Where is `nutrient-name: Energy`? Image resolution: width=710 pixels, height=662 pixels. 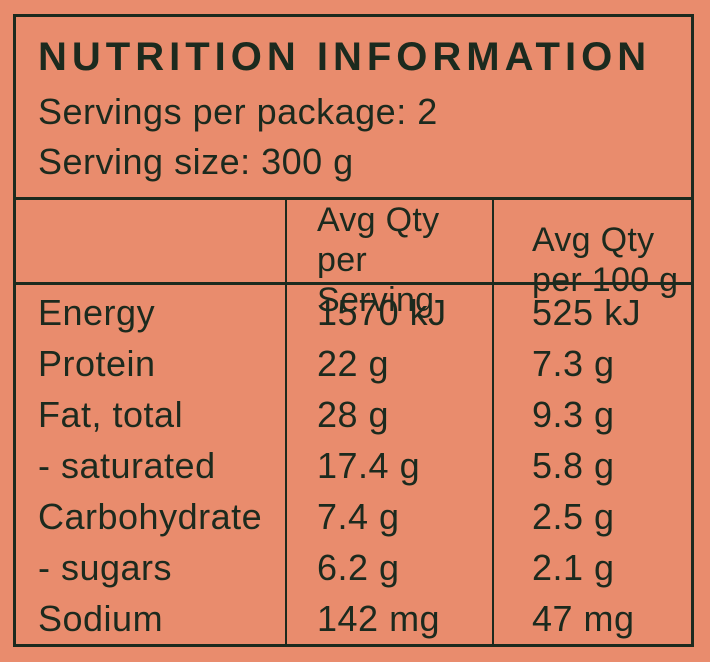 nutrient-name: Energy is located at coordinates (97, 312).